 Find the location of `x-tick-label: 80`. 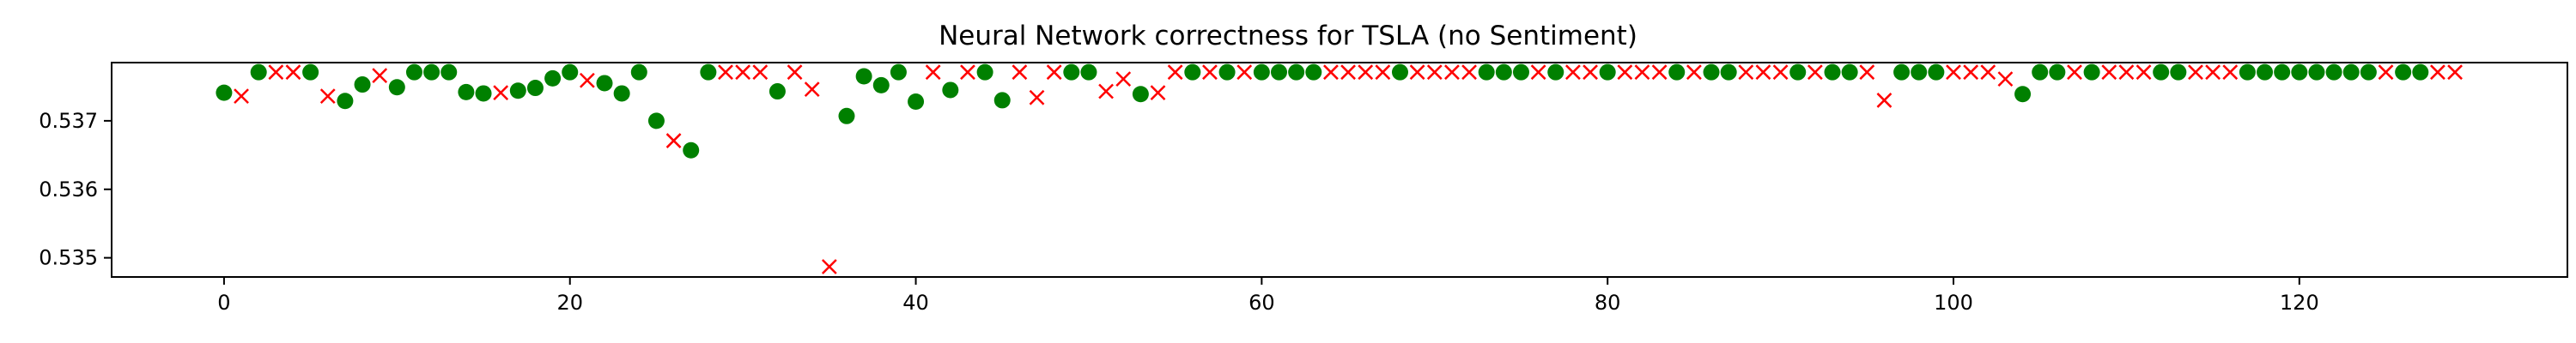

x-tick-label: 80 is located at coordinates (1608, 303).